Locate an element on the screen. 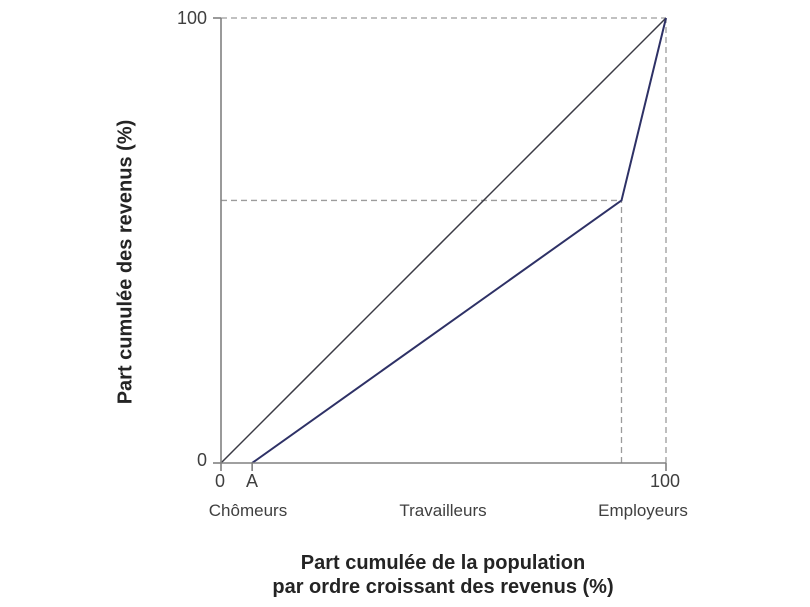  category-label-chomeurs: Chômeurs is located at coordinates (248, 510).